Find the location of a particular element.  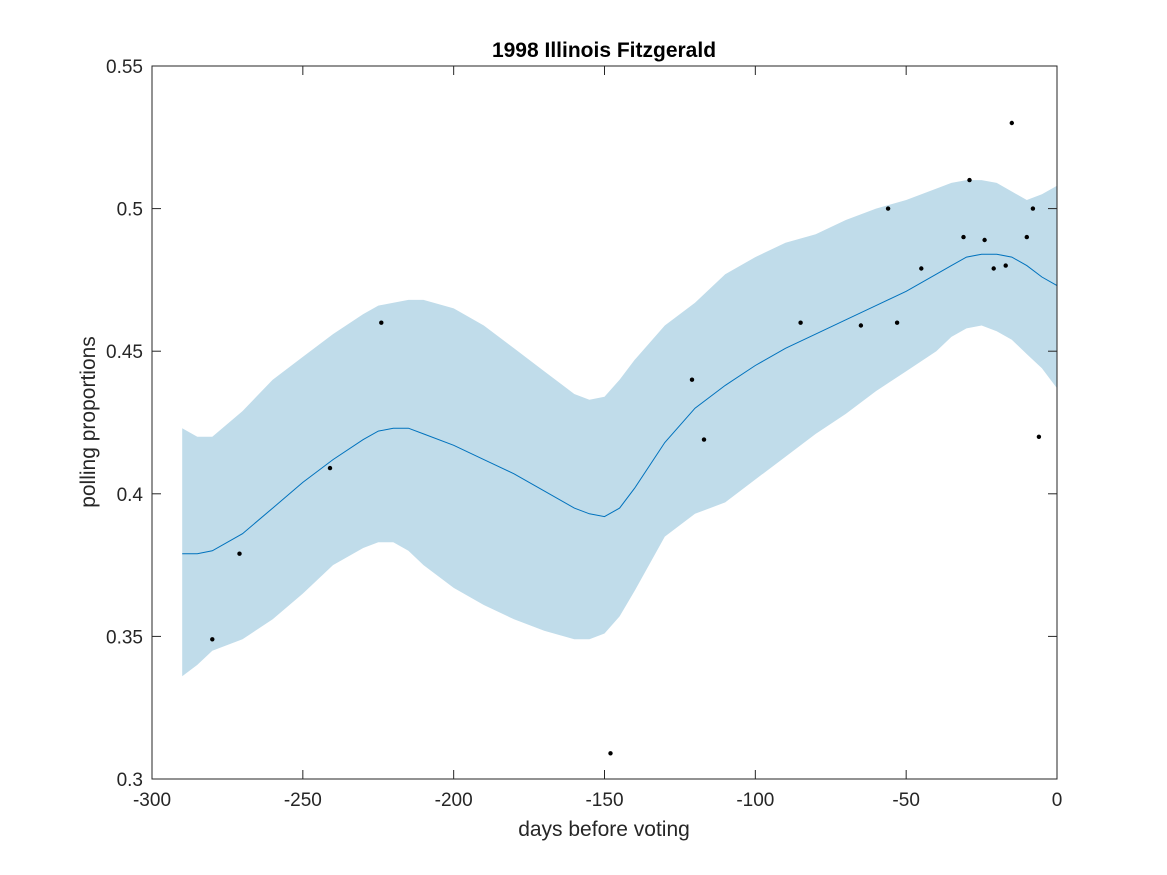

x-tick-label: -100 is located at coordinates (755, 800).